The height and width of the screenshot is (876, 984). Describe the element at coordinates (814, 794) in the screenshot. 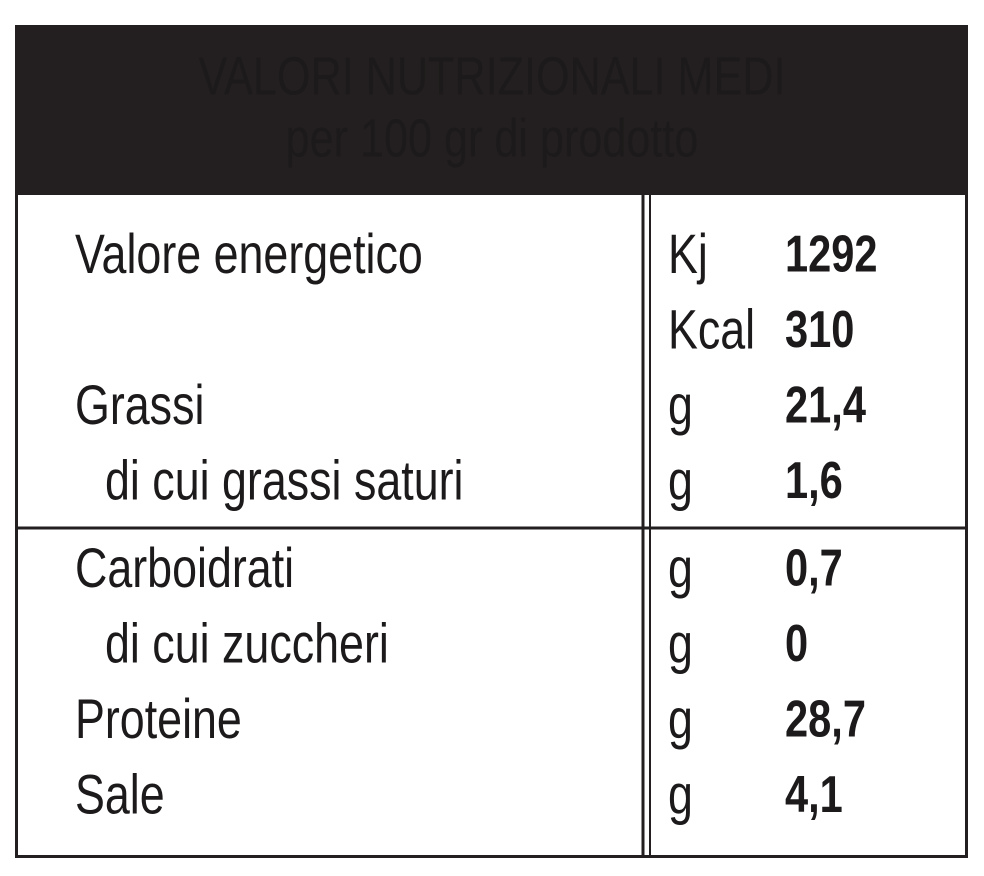

I see `value: 4,1` at that location.